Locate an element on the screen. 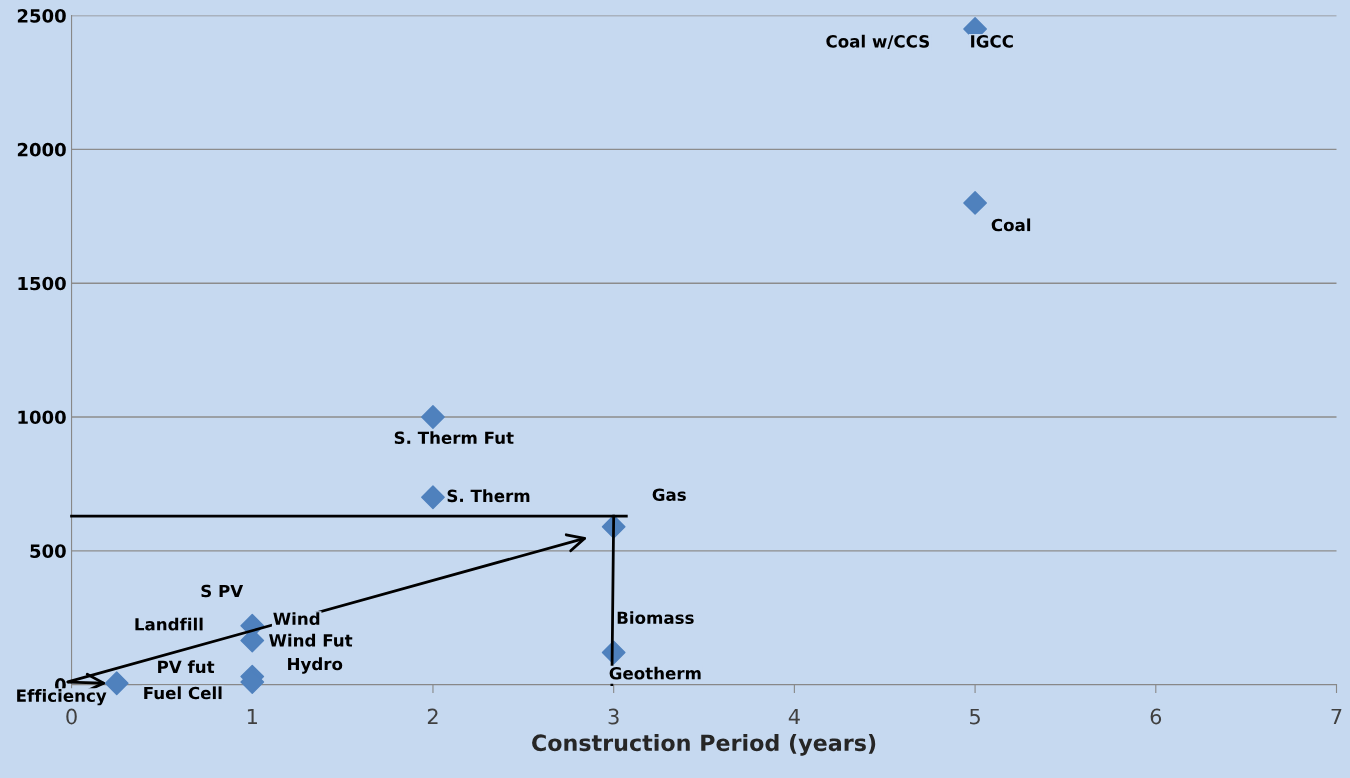 This screenshot has height=778, width=1350. y-tick-label: 1000 is located at coordinates (42, 417).